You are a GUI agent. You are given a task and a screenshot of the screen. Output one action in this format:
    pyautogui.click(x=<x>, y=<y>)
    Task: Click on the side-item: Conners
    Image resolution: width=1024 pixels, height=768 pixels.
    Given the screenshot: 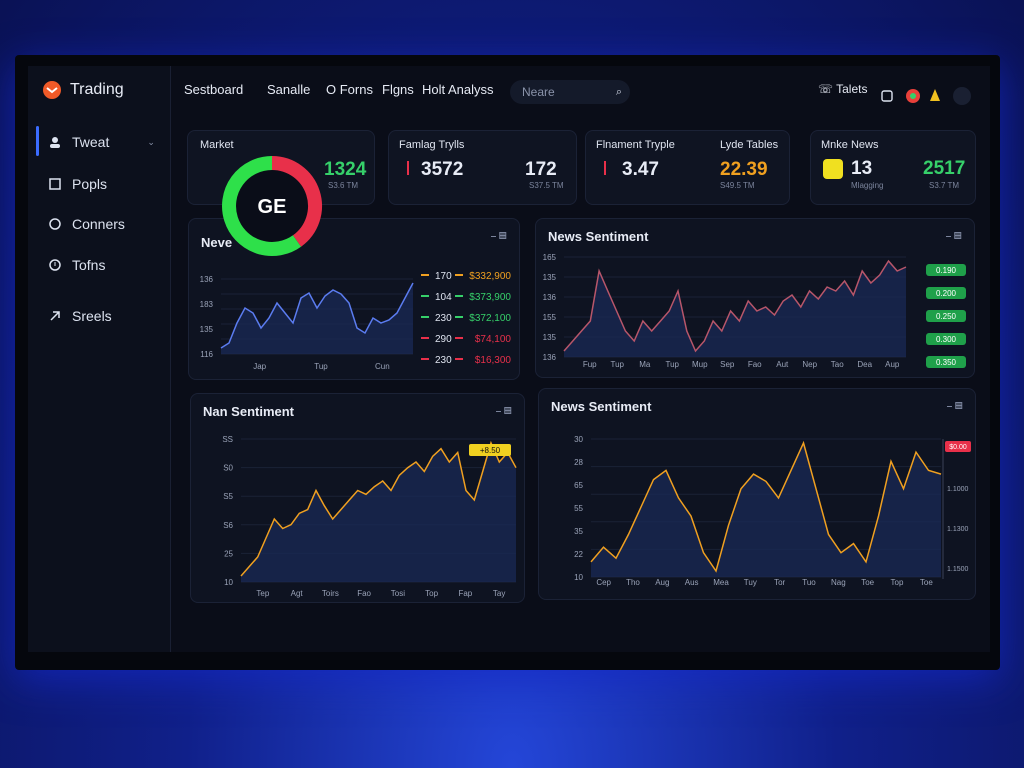 What is the action you would take?
    pyautogui.click(x=86, y=224)
    